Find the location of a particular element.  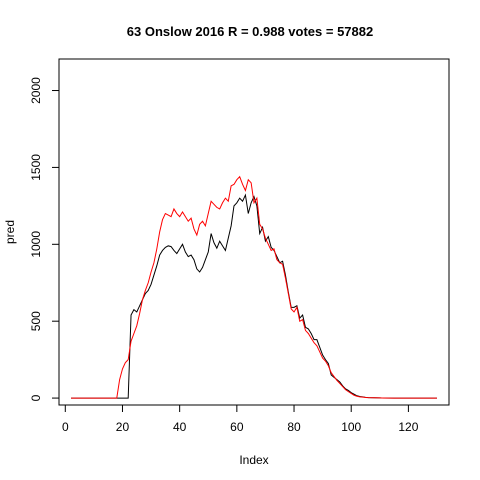

x-tick-label: 20 is located at coordinates (123, 427).